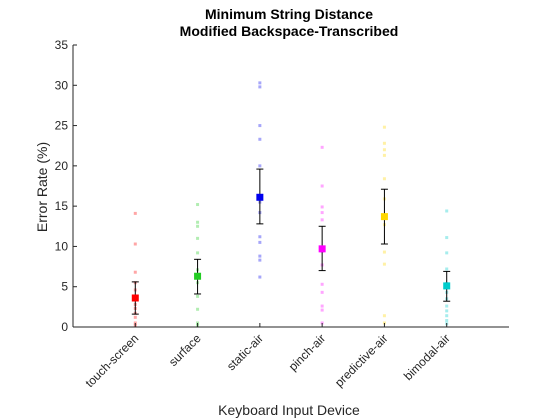 The height and width of the screenshot is (420, 560). I want to click on chart-title-line-1: Minimum String Distance, so click(289, 14).